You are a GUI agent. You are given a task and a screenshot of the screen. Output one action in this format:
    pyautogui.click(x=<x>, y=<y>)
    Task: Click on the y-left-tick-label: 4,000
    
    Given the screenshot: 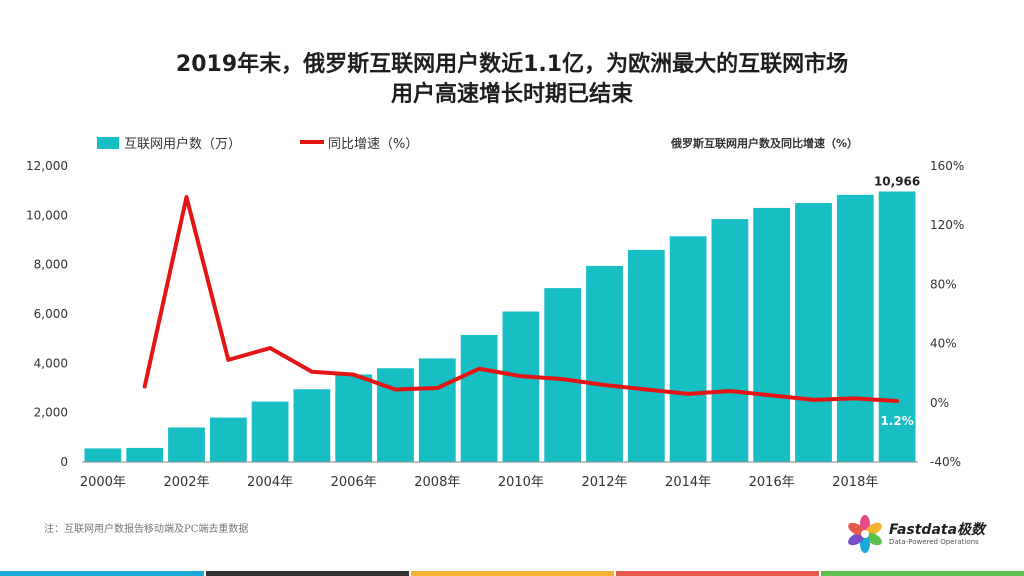 What is the action you would take?
    pyautogui.click(x=51, y=363)
    